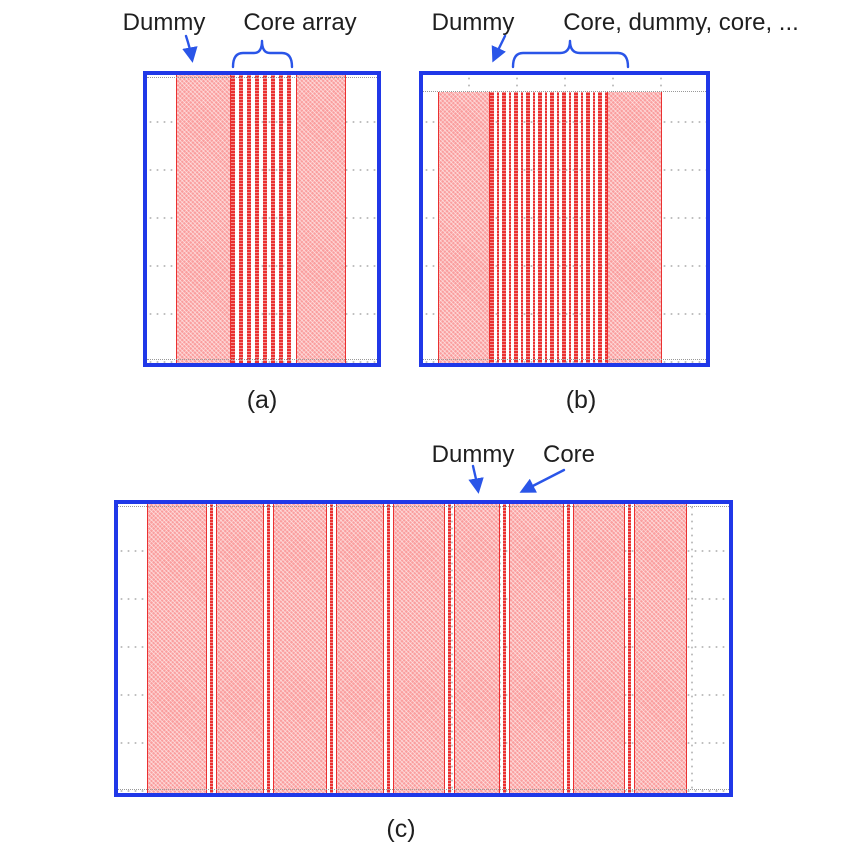 The height and width of the screenshot is (853, 865). I want to click on panel-a, so click(262, 219).